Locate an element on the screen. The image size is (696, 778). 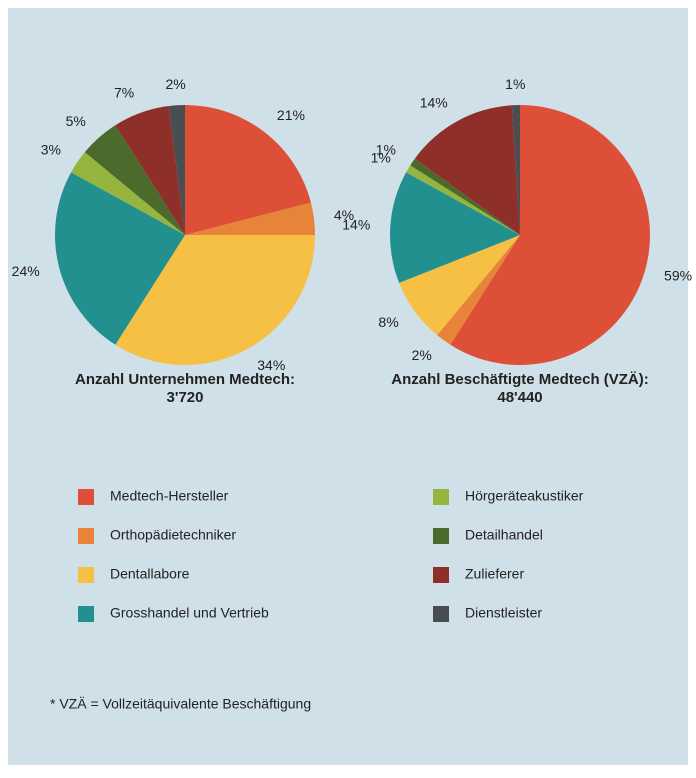
slice-label: 21% is located at coordinates (291, 115).